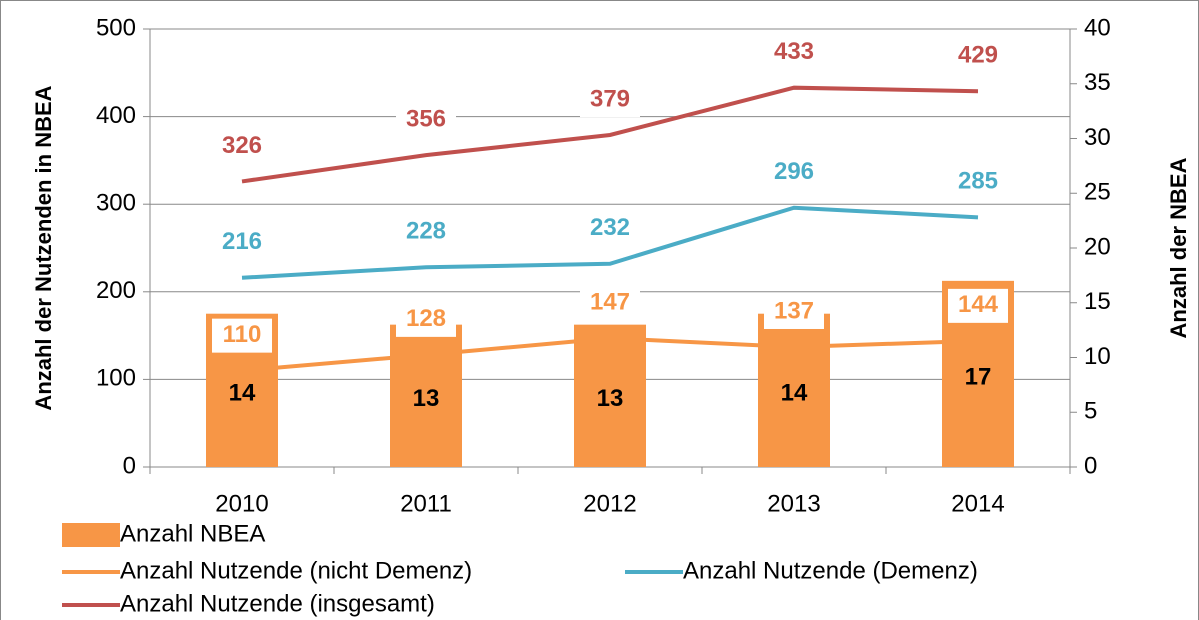  I want to click on y-tick-label: 500, so click(116, 27).